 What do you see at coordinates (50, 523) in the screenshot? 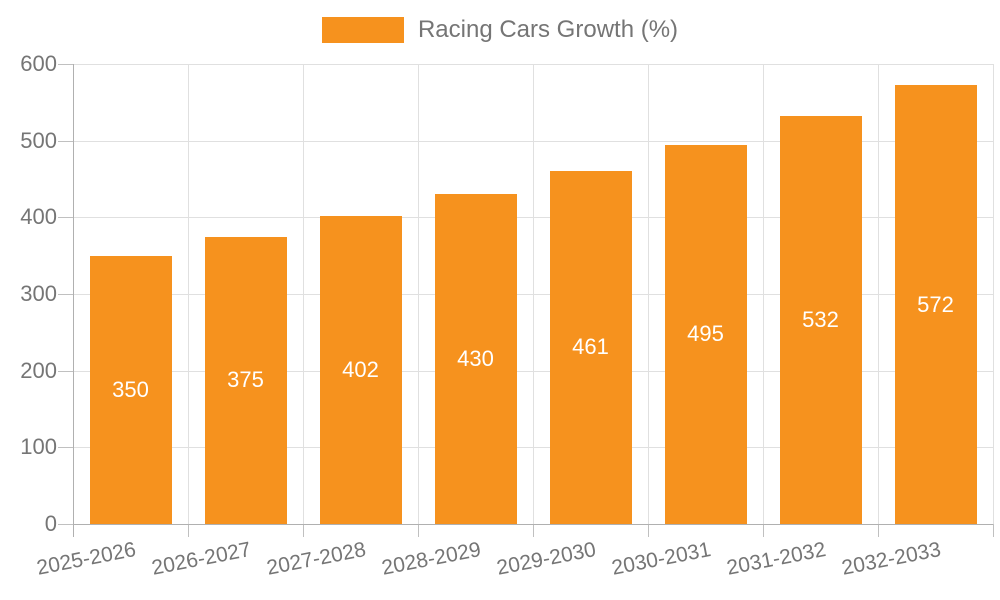
I see `y-tick-label: 0` at bounding box center [50, 523].